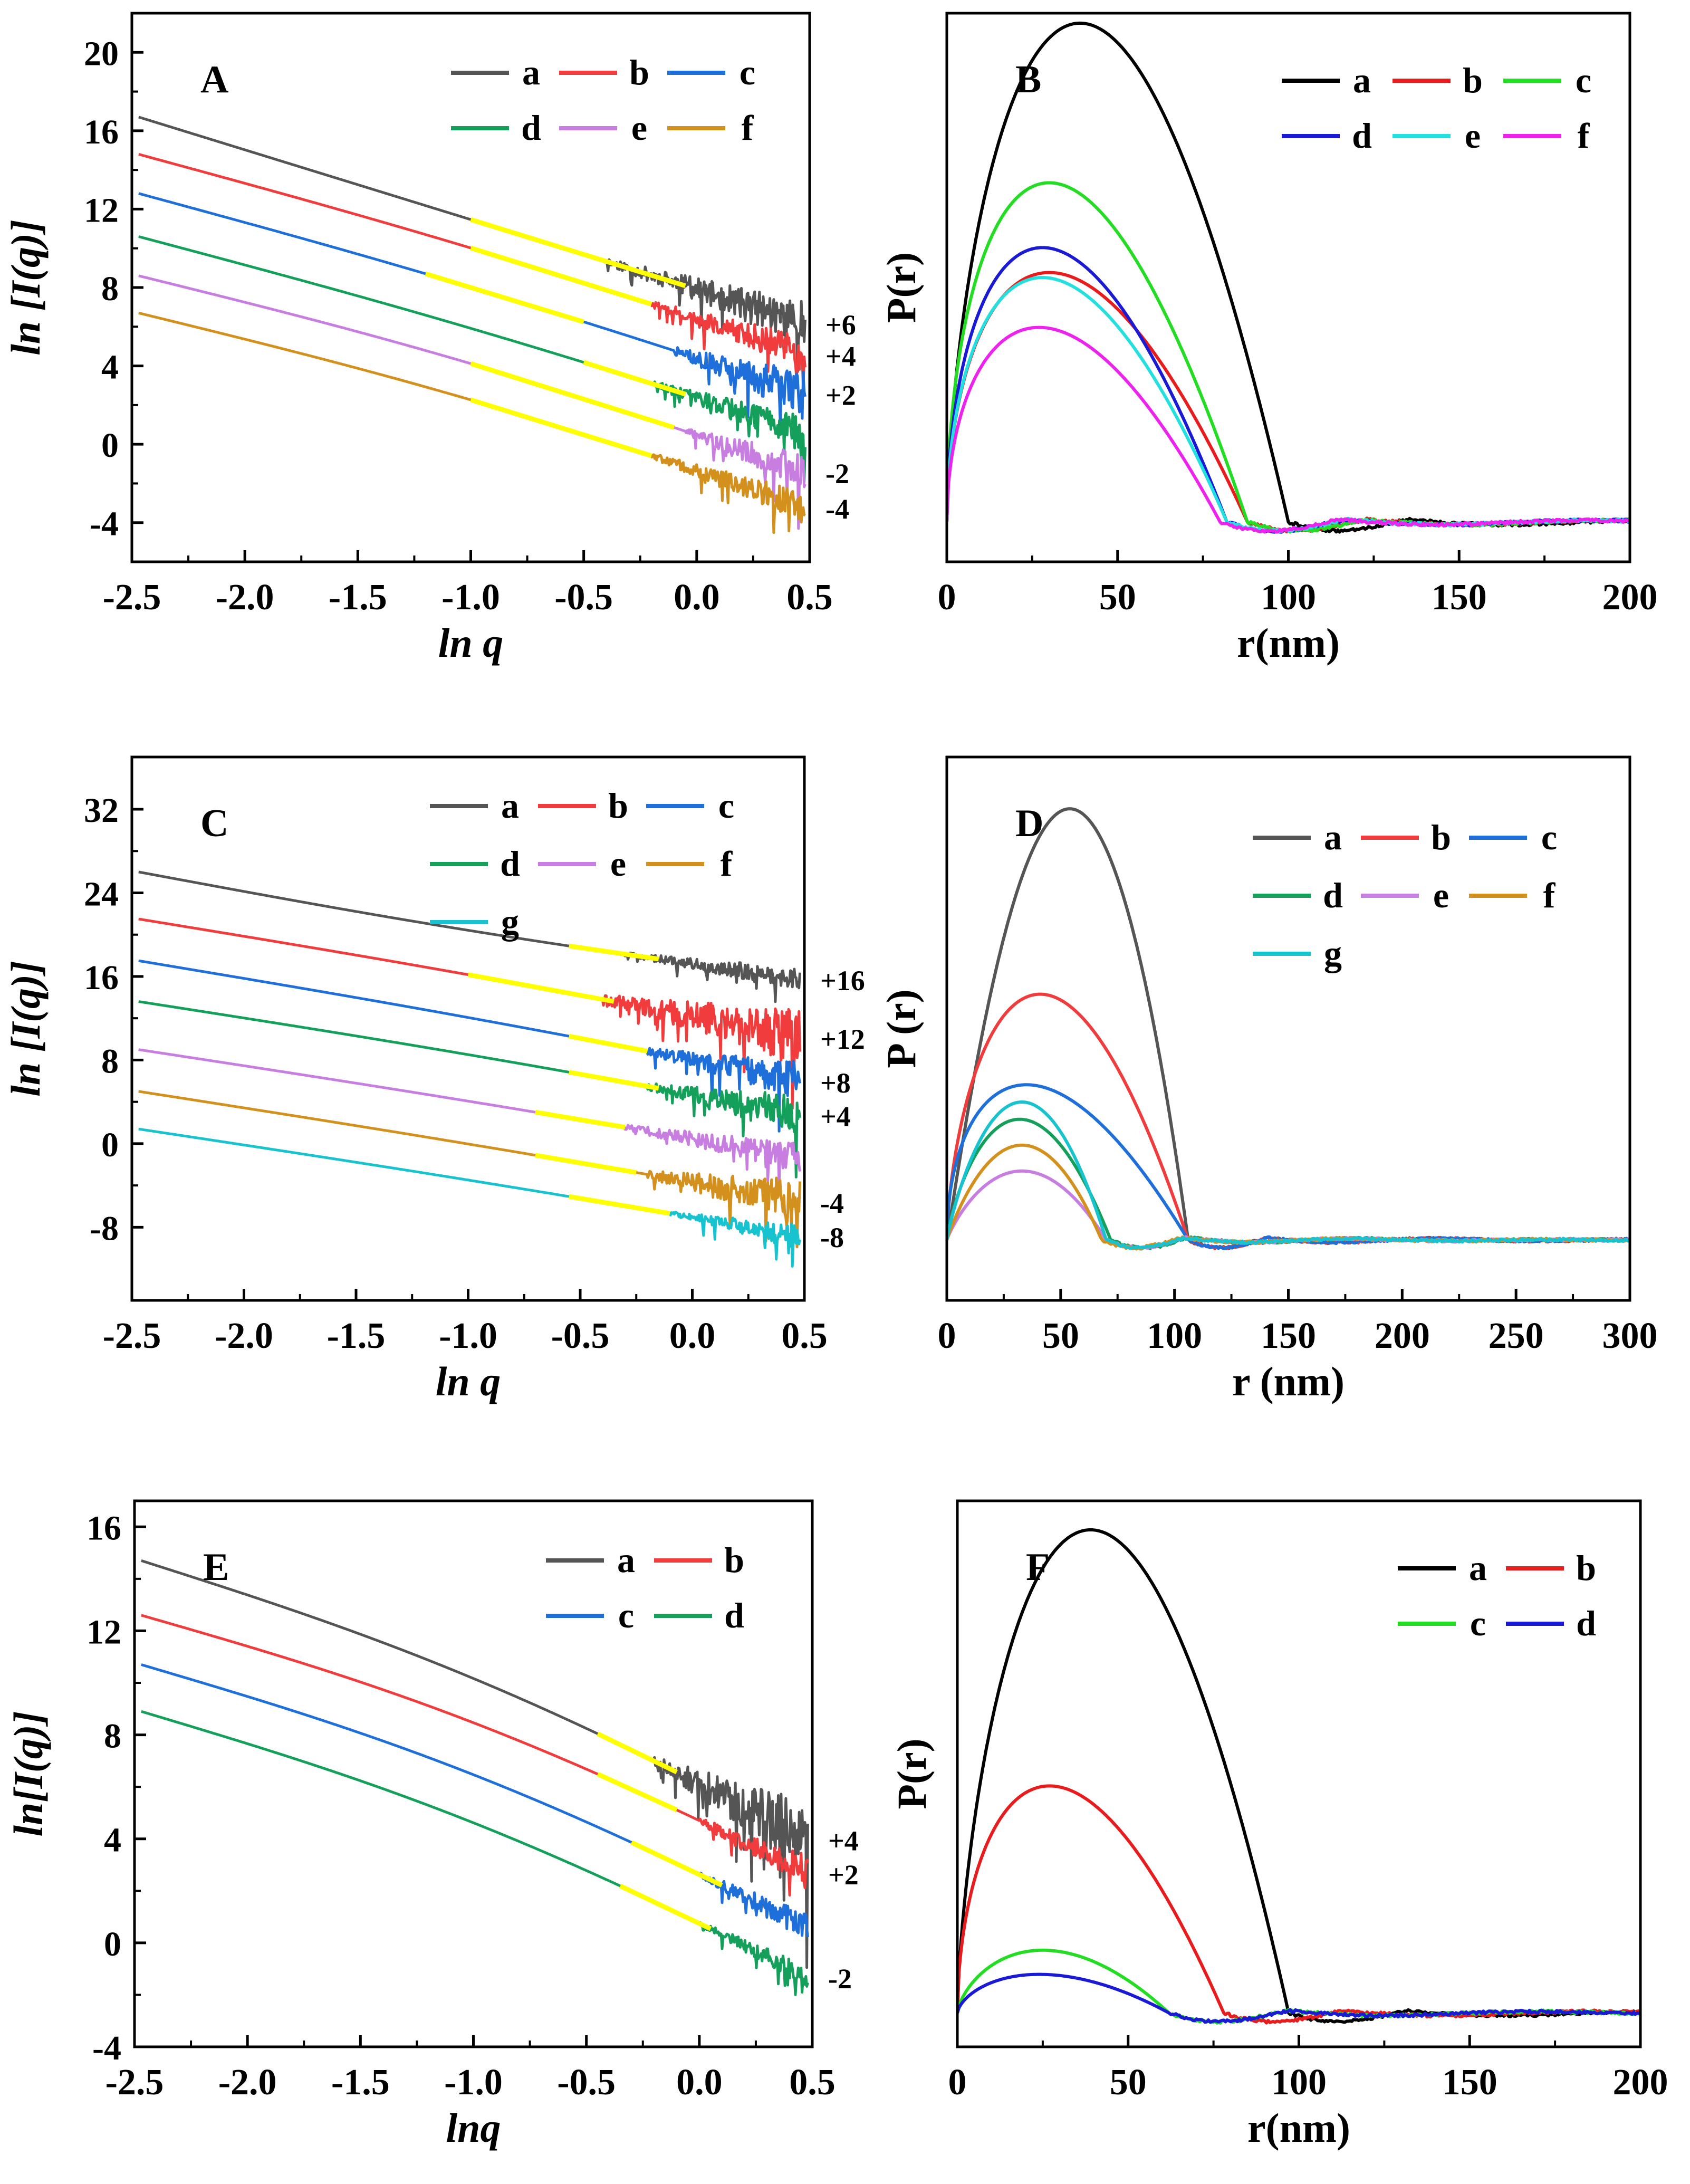 This screenshot has height=2184, width=1690. Describe the element at coordinates (28, 1773) in the screenshot. I see `y-axis-label: ln[I(q)]` at that location.